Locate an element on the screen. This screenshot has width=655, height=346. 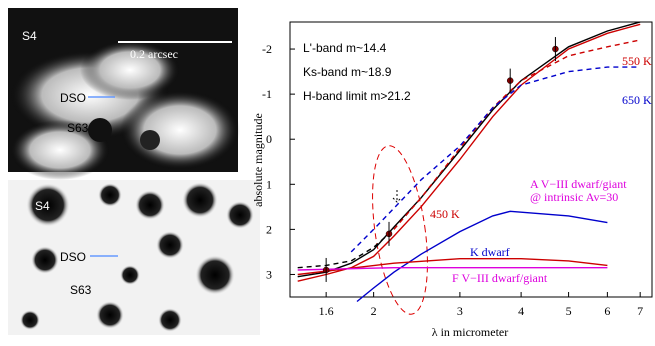
annotation: F V−III dwarf/giant is located at coordinates (500, 278).